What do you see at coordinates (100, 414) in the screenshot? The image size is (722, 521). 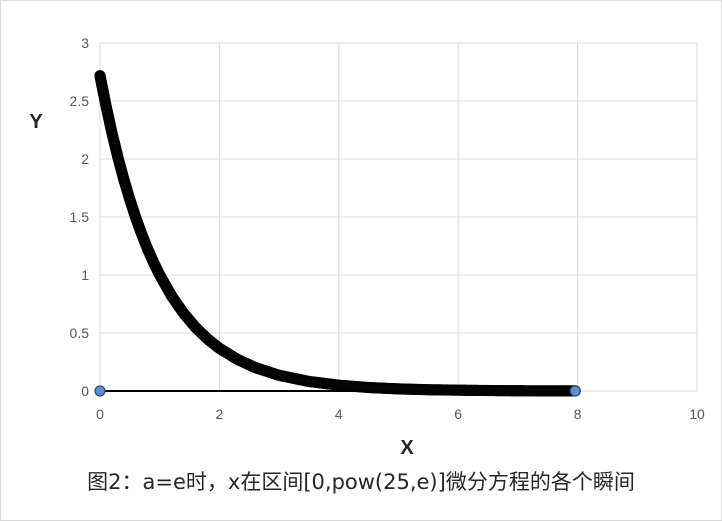 I see `x-tick-label-0: 0` at bounding box center [100, 414].